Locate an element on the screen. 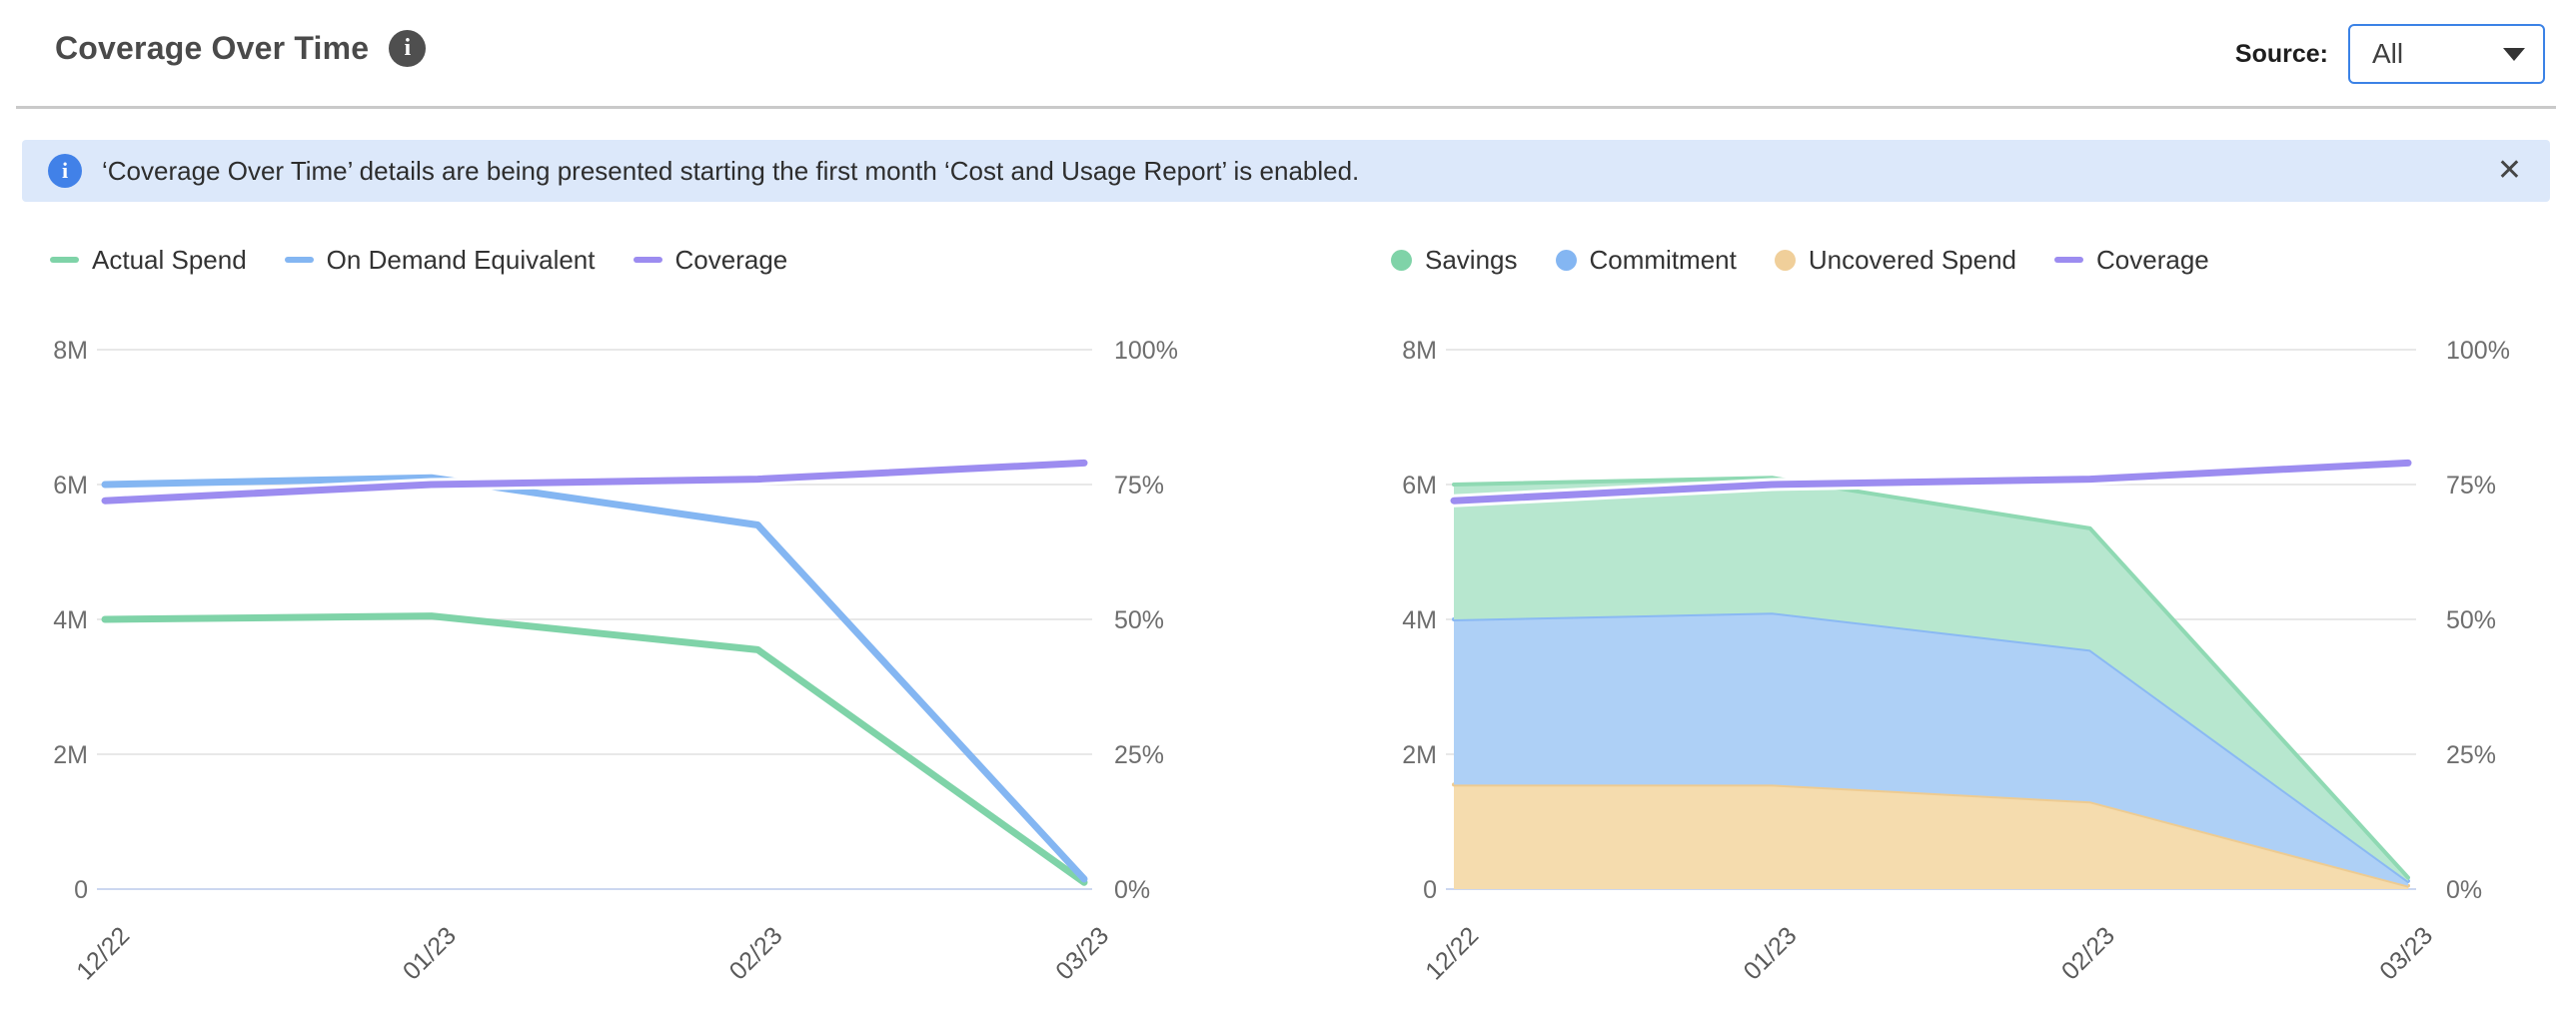 The image size is (2576, 1015). legend-lines-chart: Actual Spend On Demand Equivalent Coverage is located at coordinates (418, 260).